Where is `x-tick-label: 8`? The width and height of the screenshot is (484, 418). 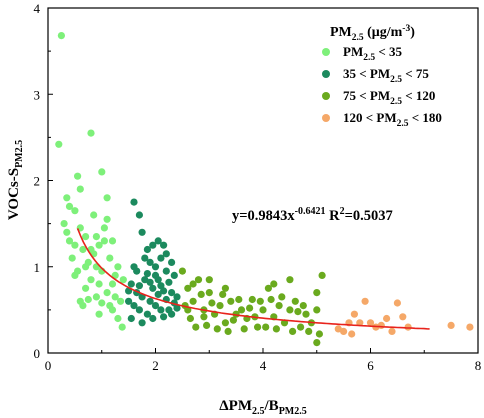
x-tick-label: 8 is located at coordinates (478, 365).